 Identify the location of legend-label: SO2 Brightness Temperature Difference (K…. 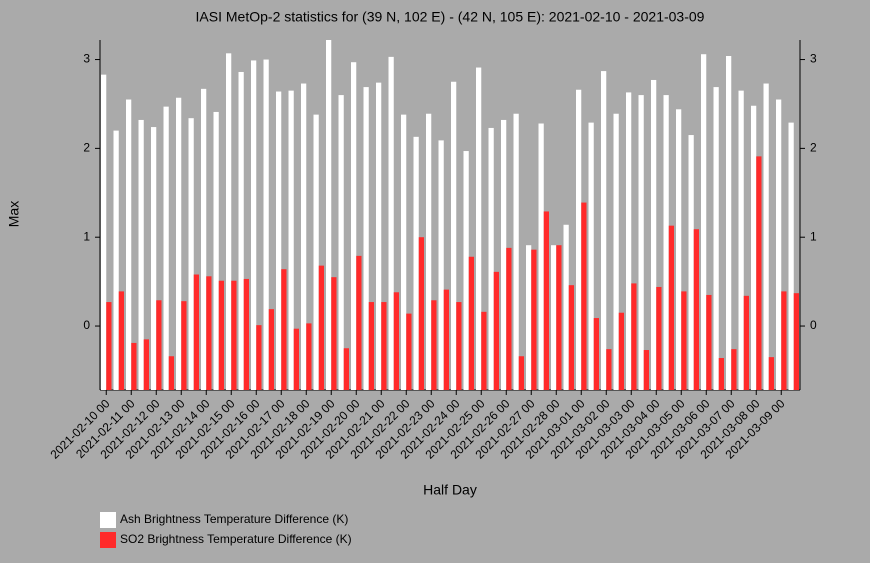
(236, 539).